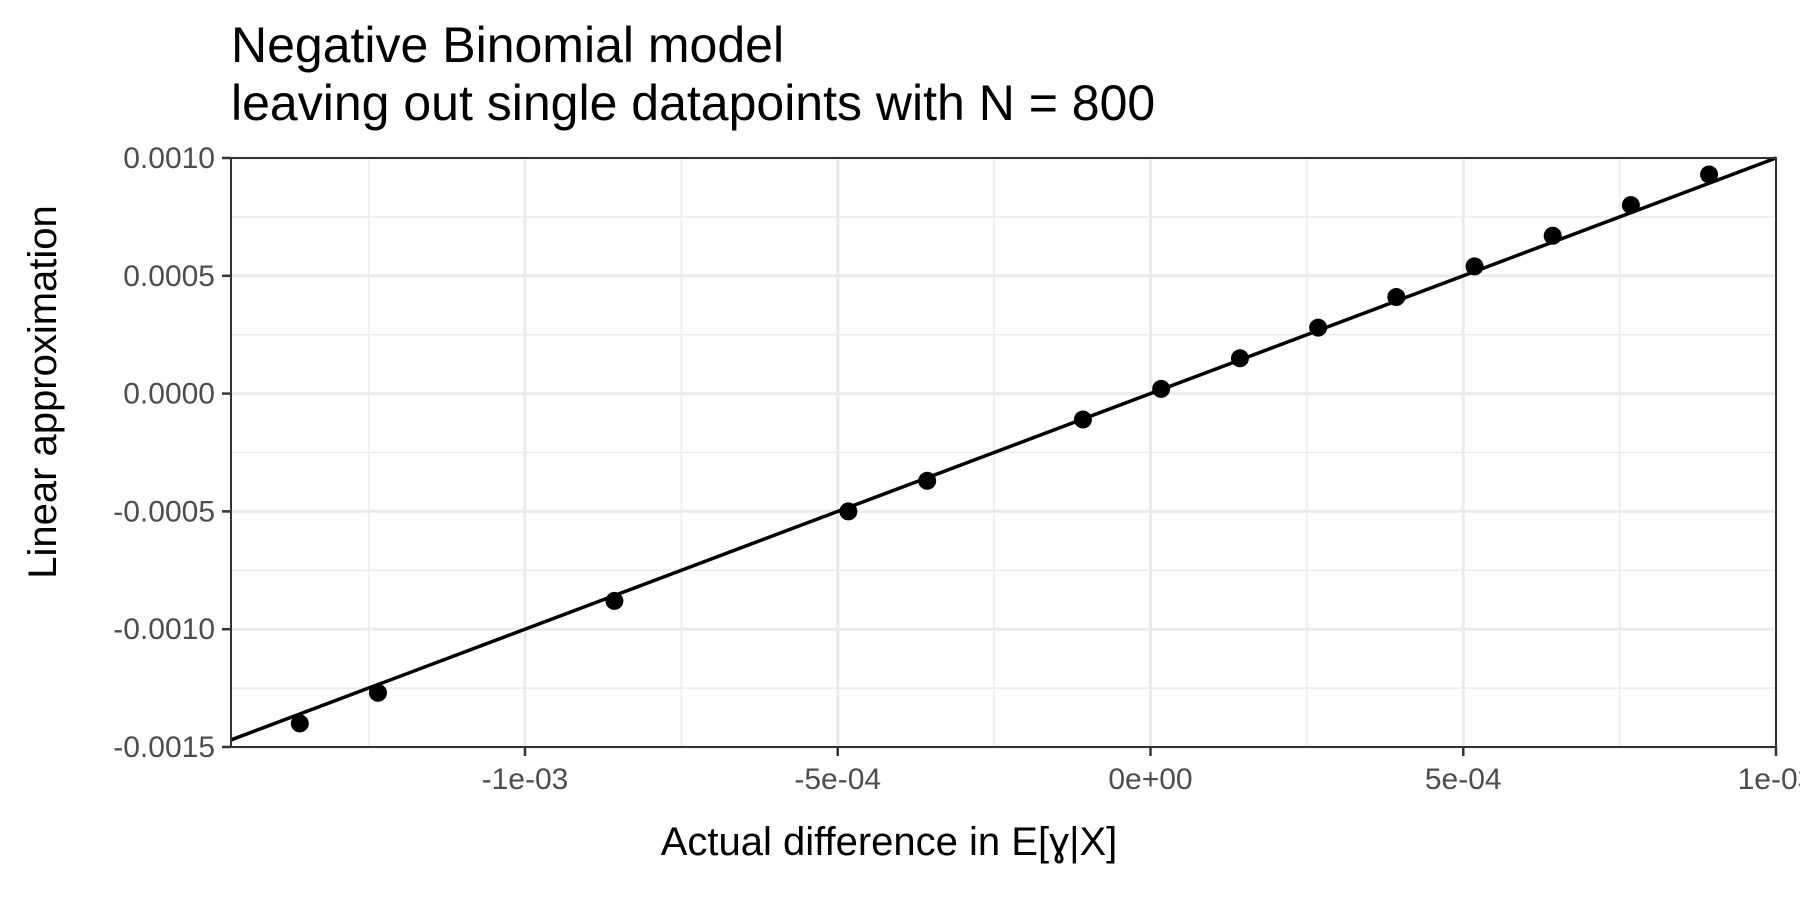 This screenshot has height=905, width=1800. I want to click on y-axis: -0.0015 -0.0010 -0.0005 0.0000 0.0005 0.0010, so click(172, 453).